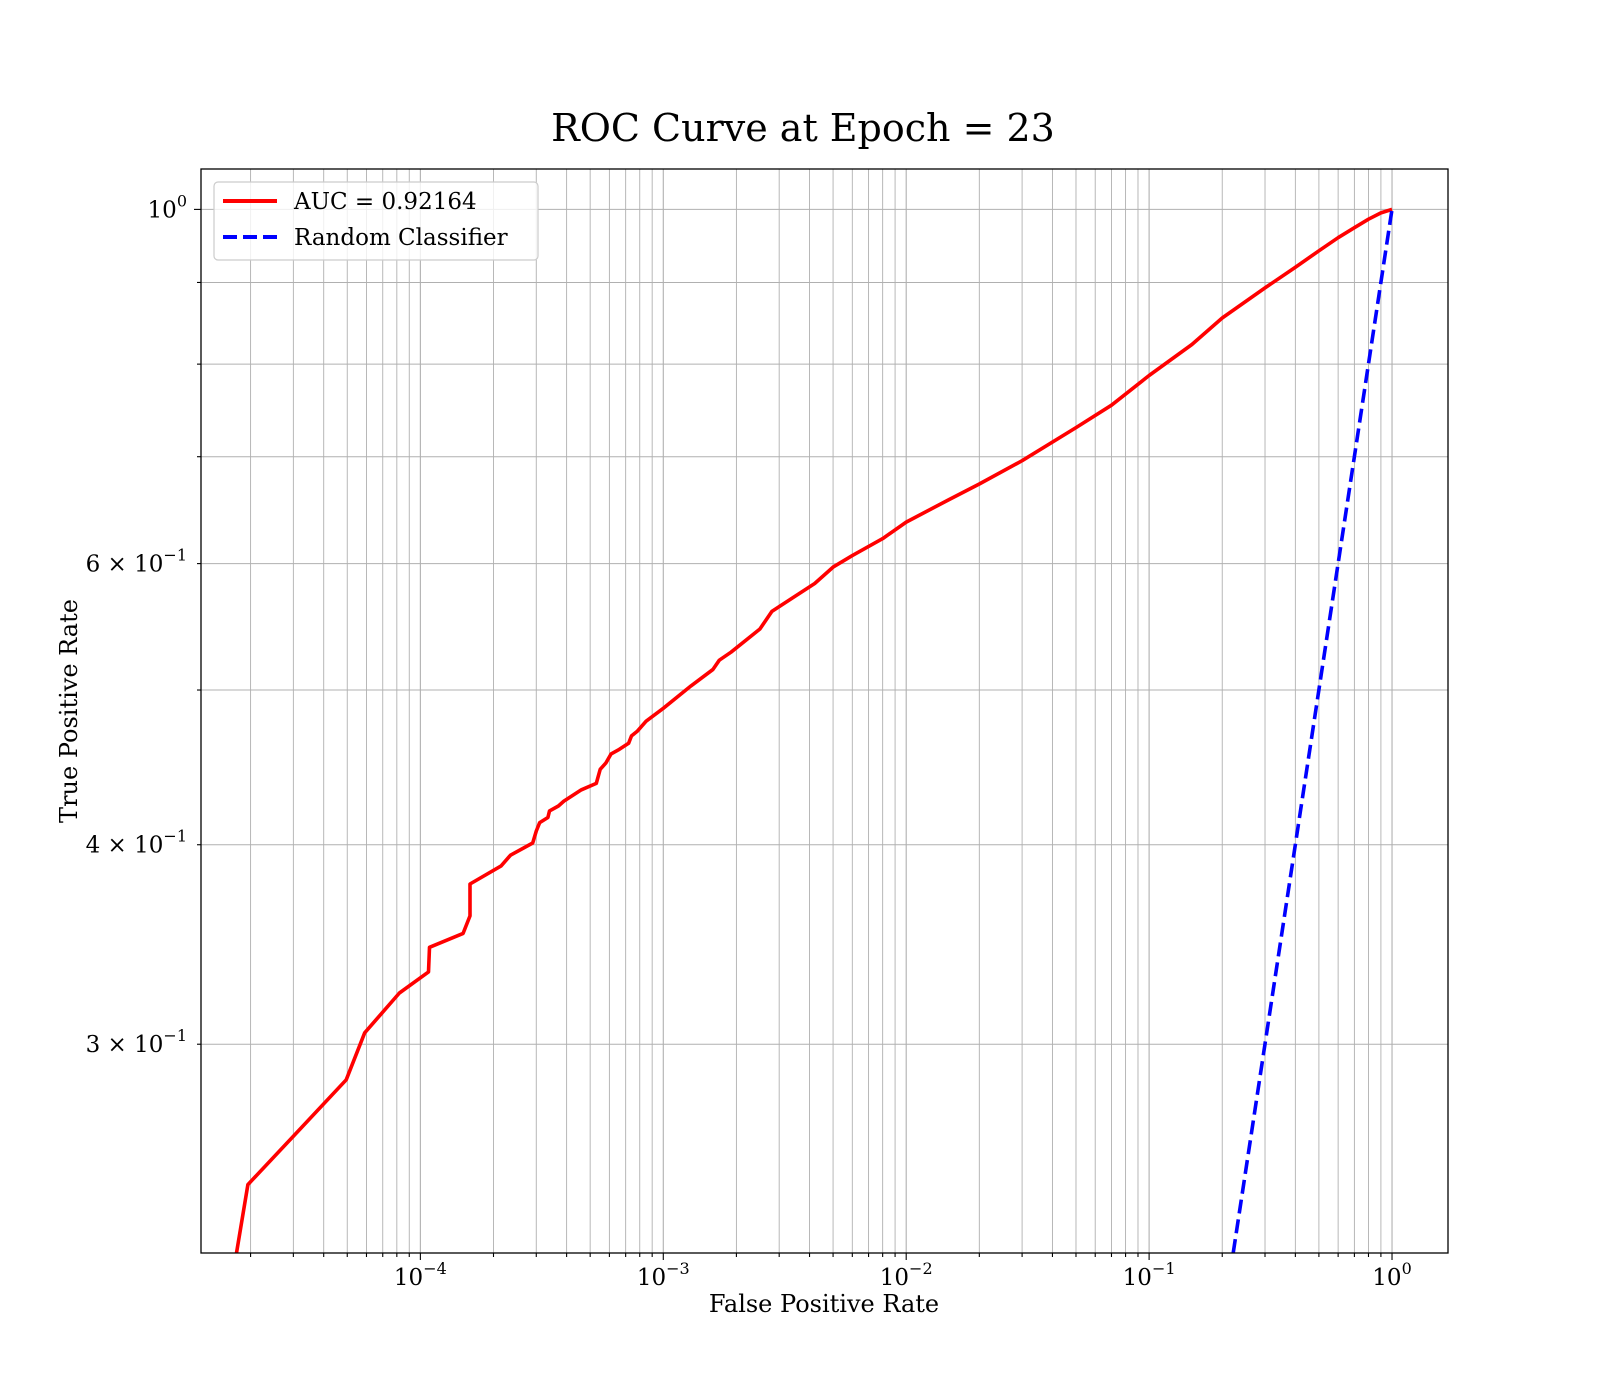 The width and height of the screenshot is (1600, 1400). What do you see at coordinates (136, 1042) in the screenshot?
I see `y-tick-label: 3 × 10⁻¹` at bounding box center [136, 1042].